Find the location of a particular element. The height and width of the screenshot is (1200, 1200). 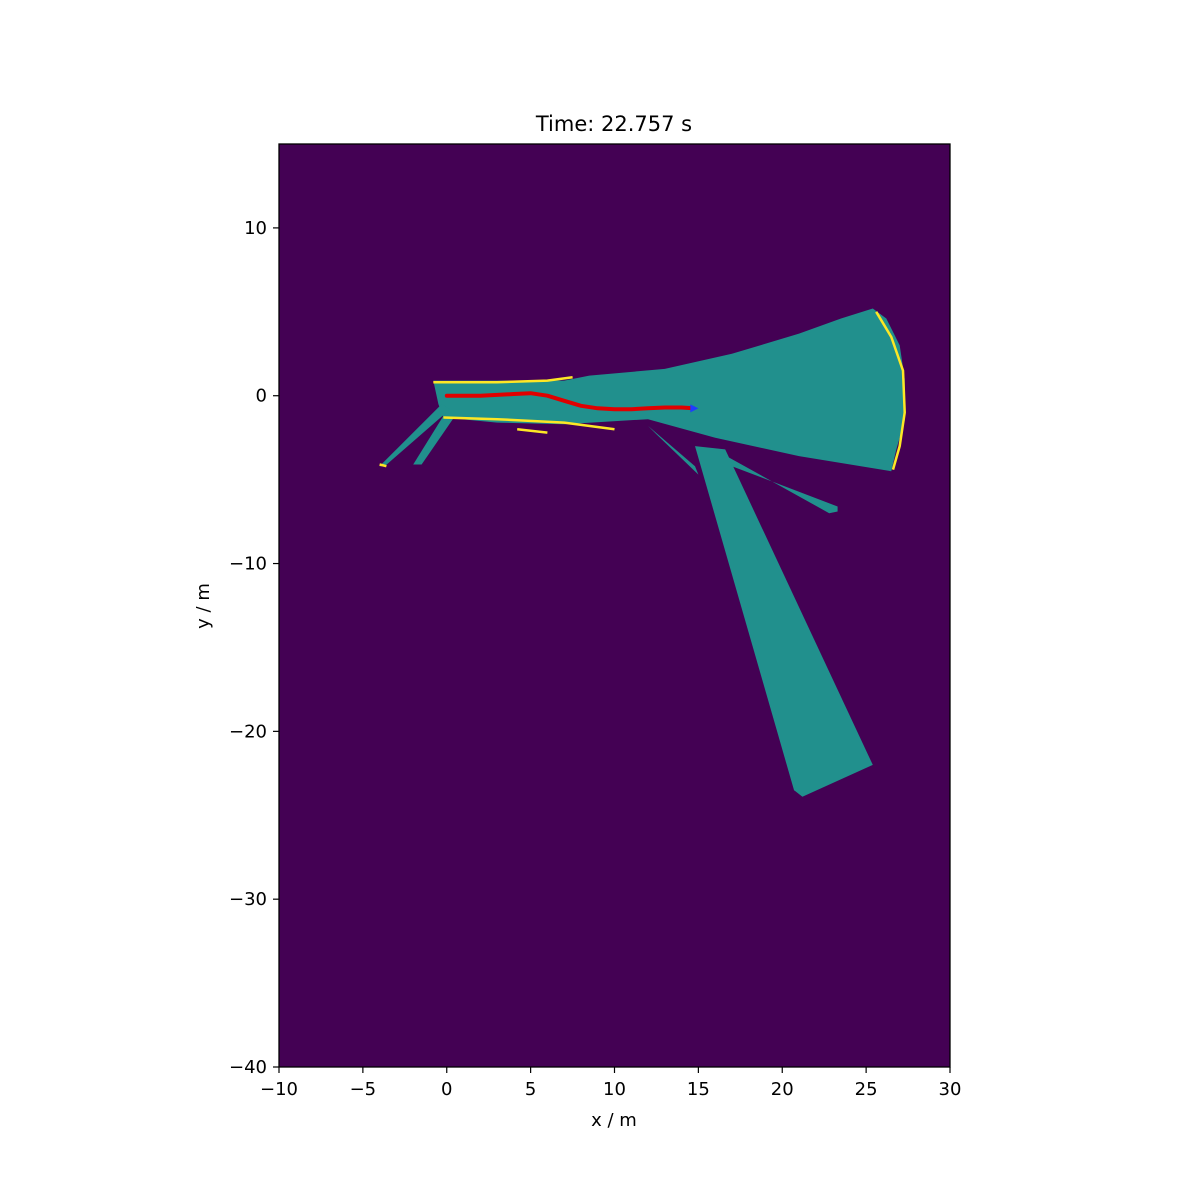

free-region-left-ray-a is located at coordinates (415, 435).